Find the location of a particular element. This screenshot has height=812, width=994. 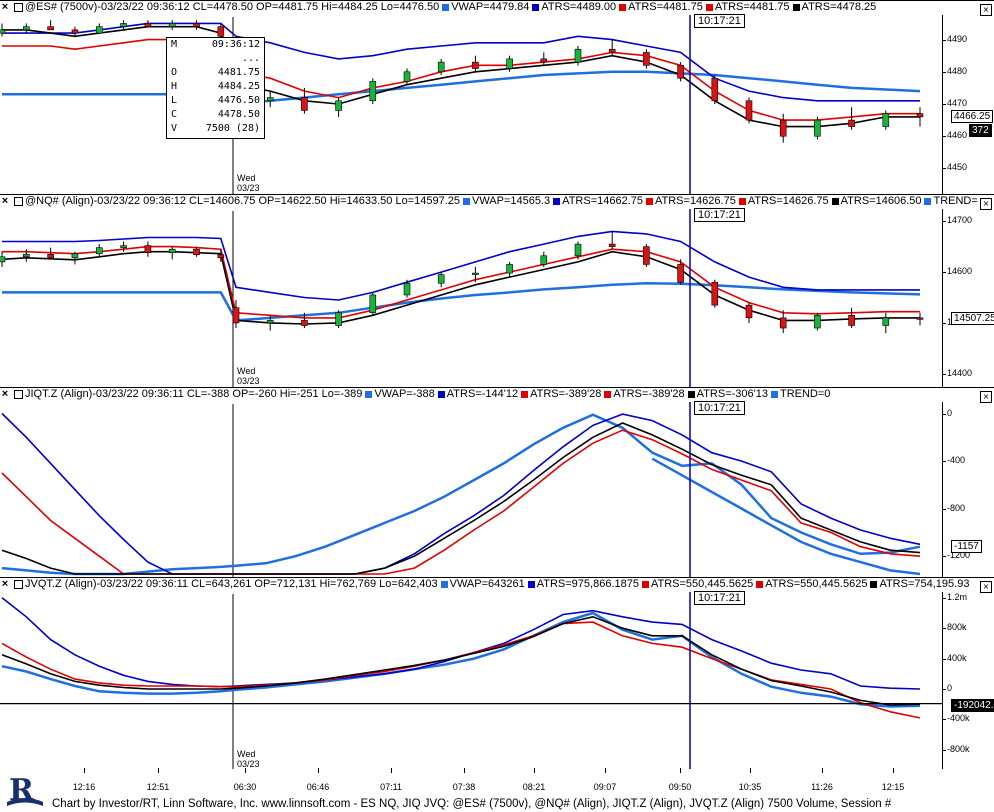

ohlc-value: 4484.25 is located at coordinates (238, 86).